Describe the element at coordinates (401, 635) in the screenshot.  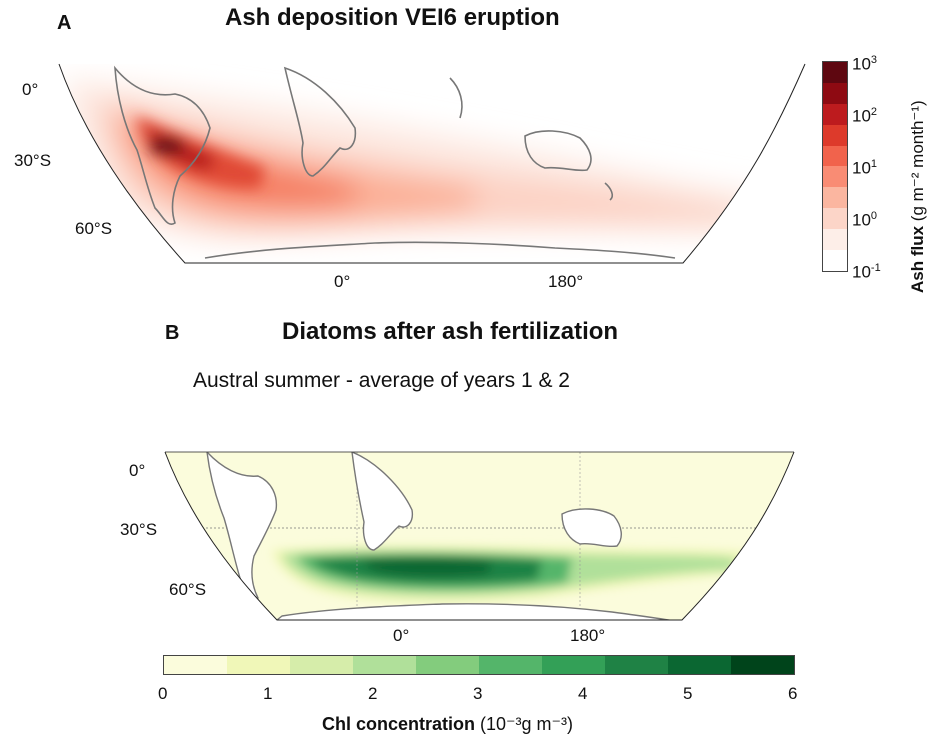
I see `panel-b-lon-0: 0°` at that location.